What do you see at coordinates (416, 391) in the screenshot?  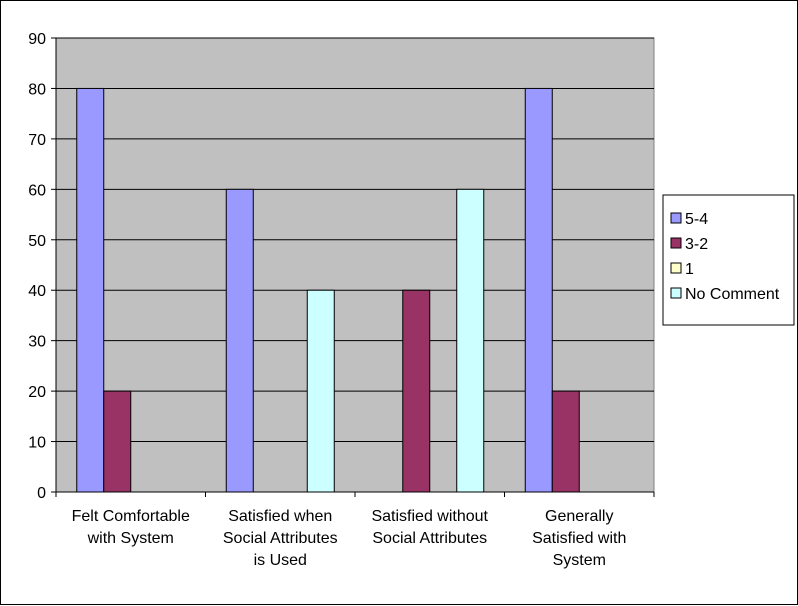 I see `bar-3-2-cat3` at bounding box center [416, 391].